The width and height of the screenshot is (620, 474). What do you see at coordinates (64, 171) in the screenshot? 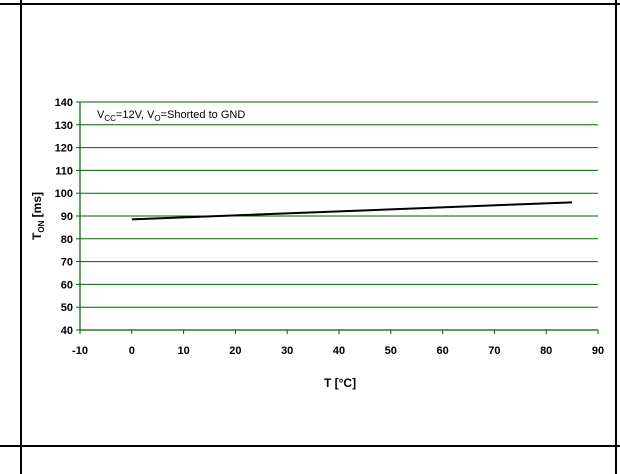
I see `y-tick-label-110: 110` at bounding box center [64, 171].